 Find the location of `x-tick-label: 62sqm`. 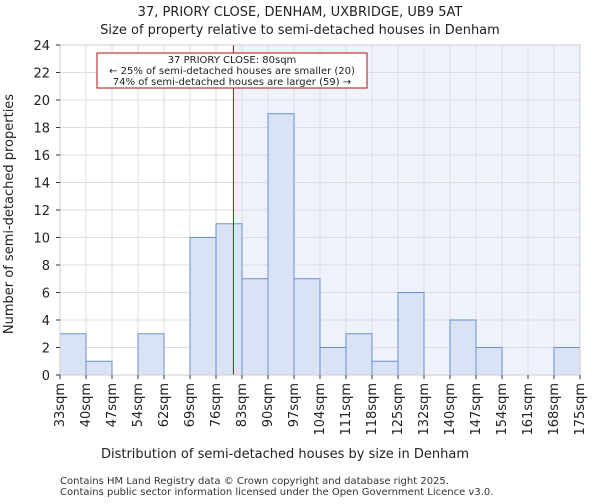

x-tick-label: 62sqm is located at coordinates (164, 405).